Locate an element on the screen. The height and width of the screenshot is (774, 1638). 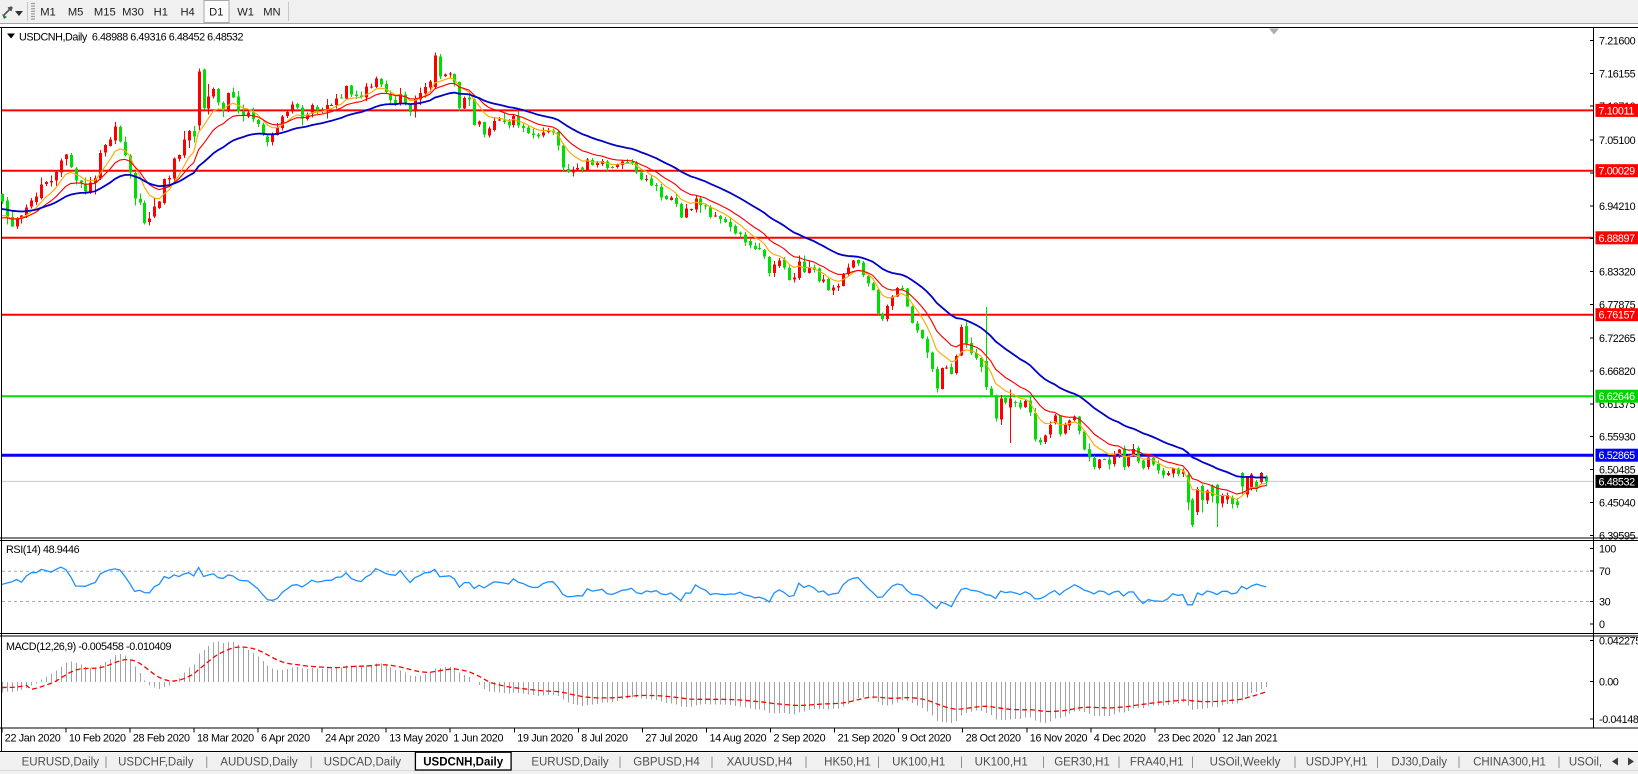
svg-text: 6.72265 is located at coordinates (1617, 339).